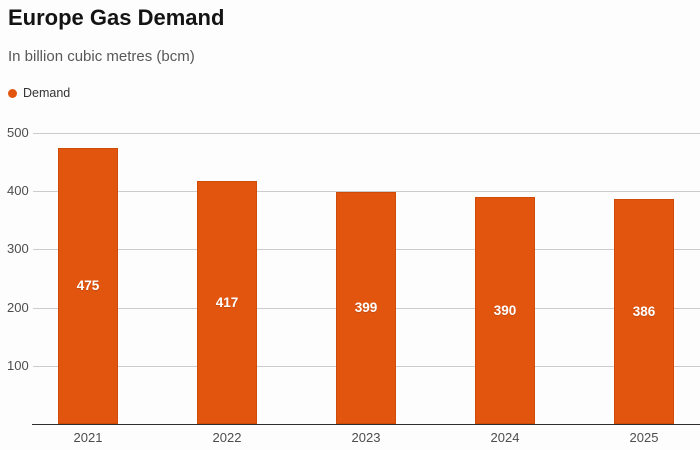 This screenshot has width=700, height=450. I want to click on x-tick-label-2024: 2024, so click(505, 437).